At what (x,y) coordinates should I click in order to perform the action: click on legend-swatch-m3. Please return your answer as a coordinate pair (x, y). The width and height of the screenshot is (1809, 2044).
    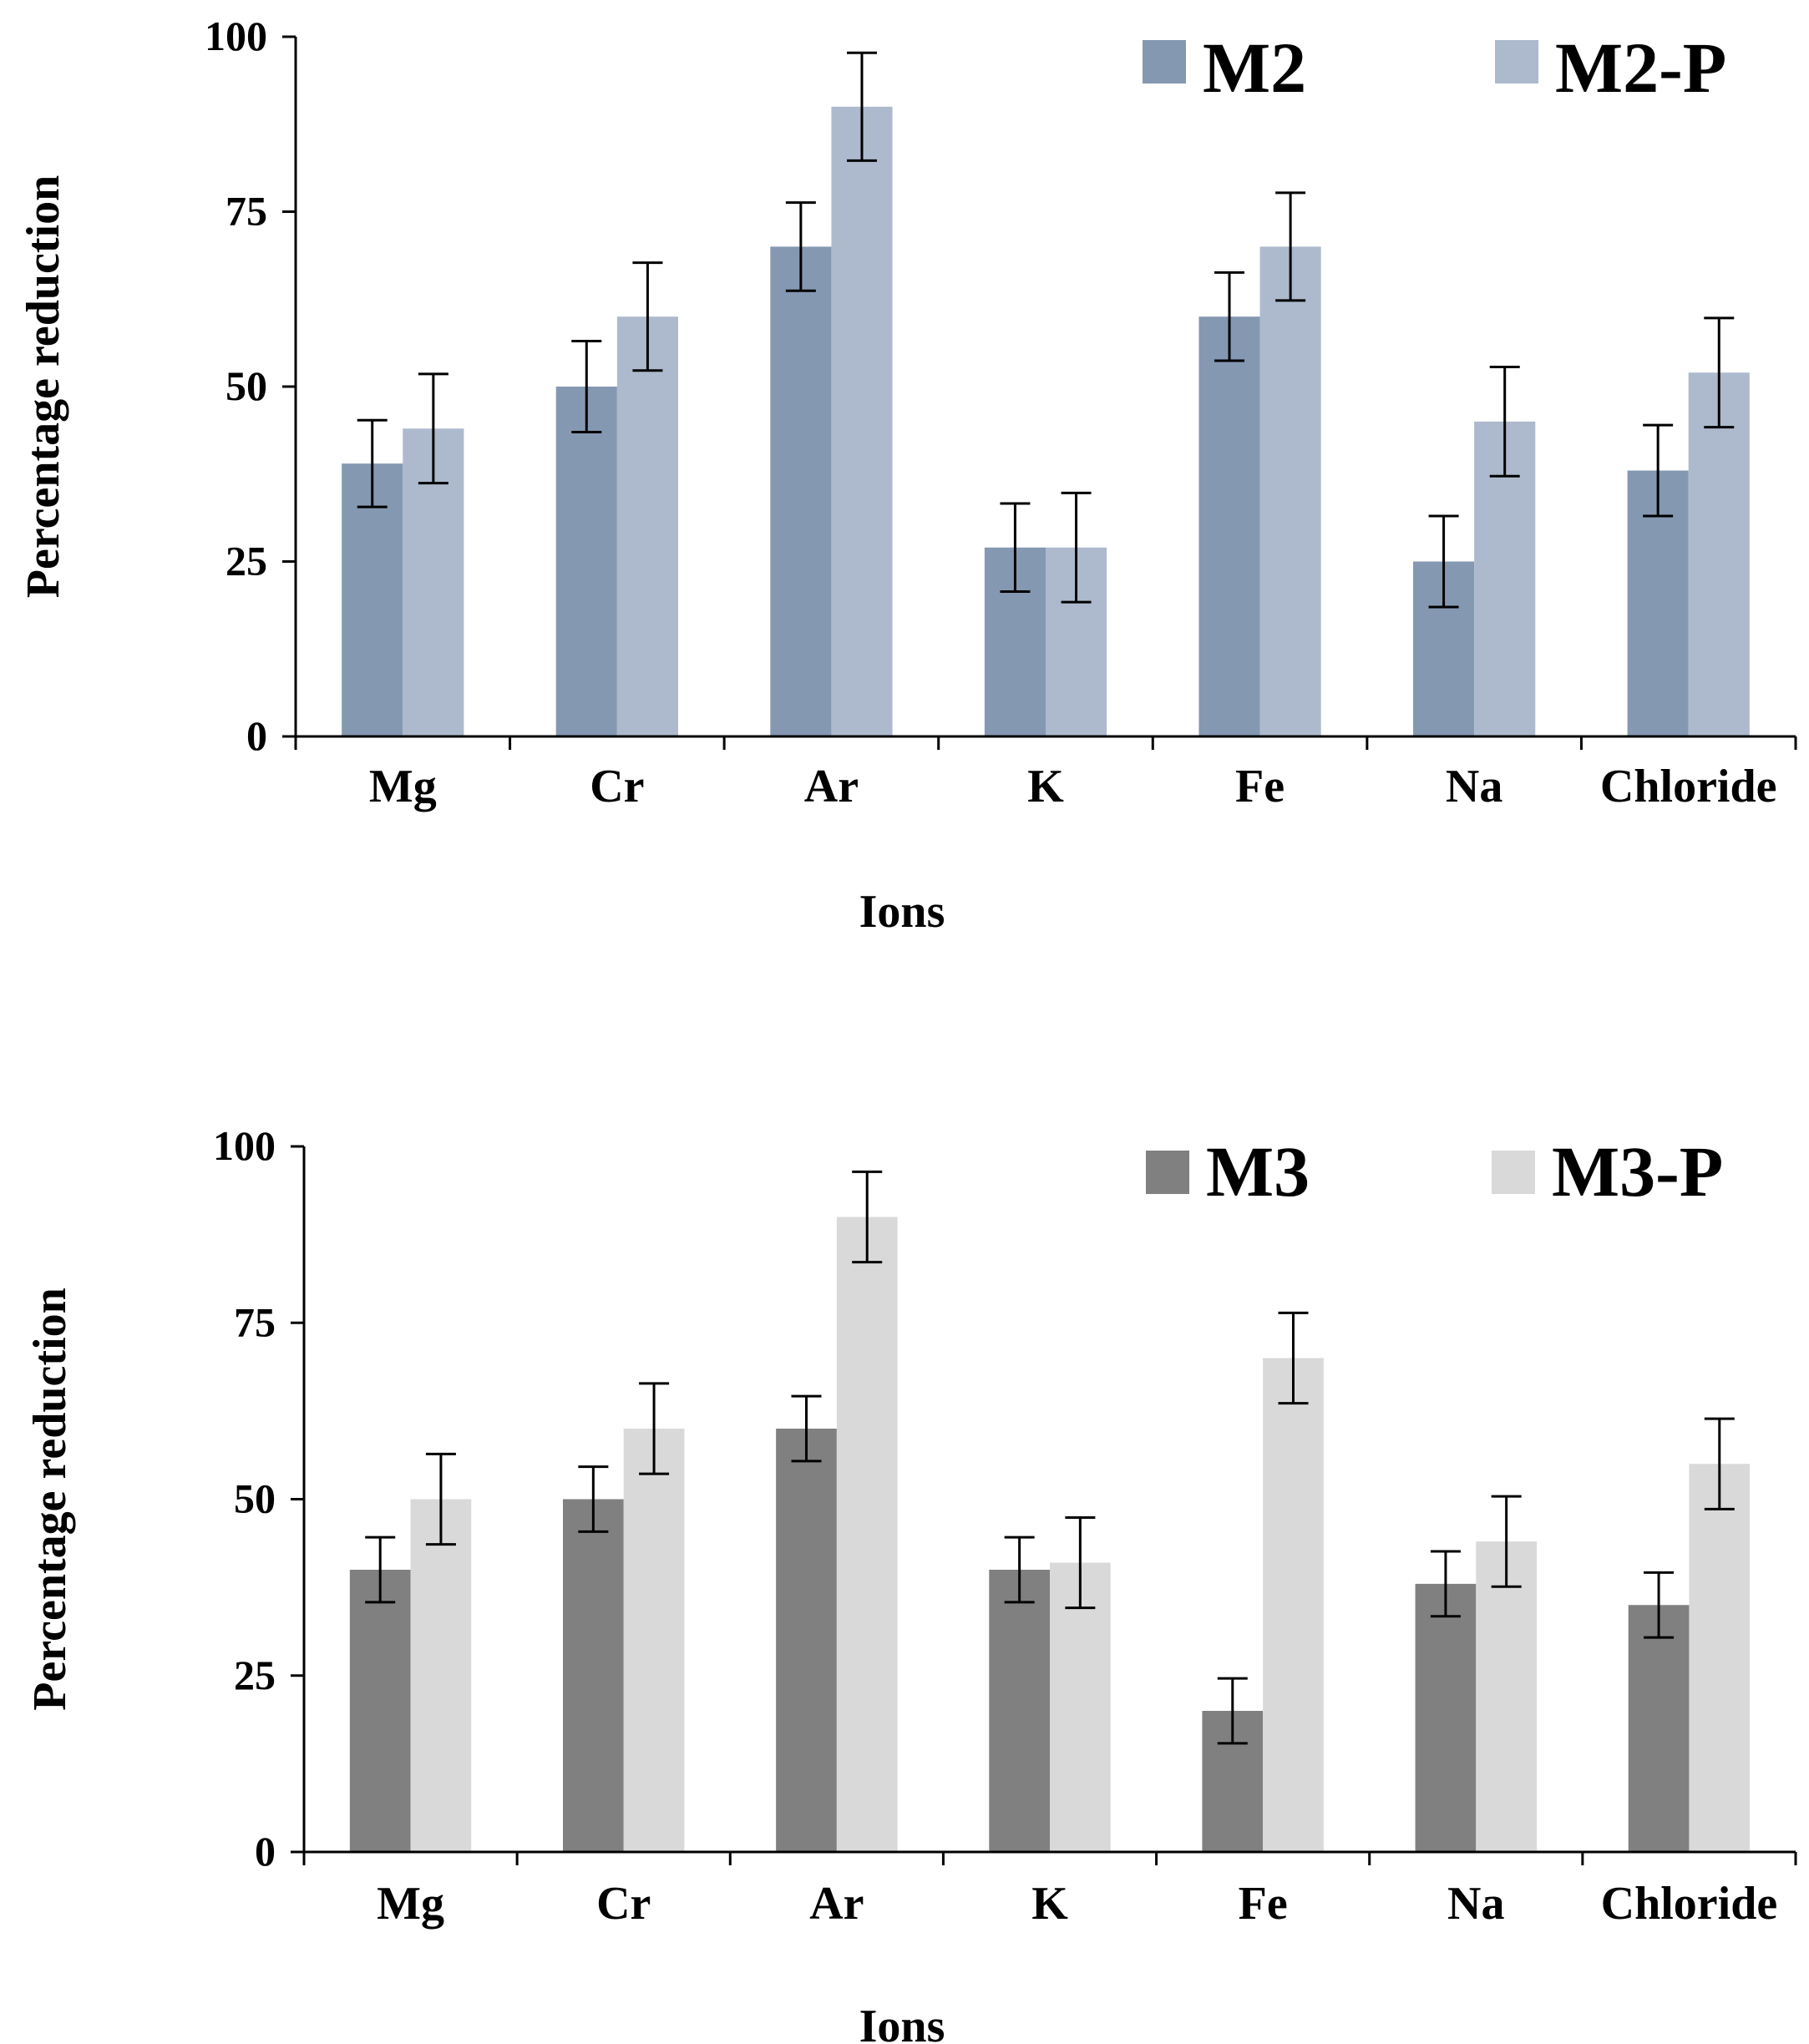
    Looking at the image, I should click on (1168, 1172).